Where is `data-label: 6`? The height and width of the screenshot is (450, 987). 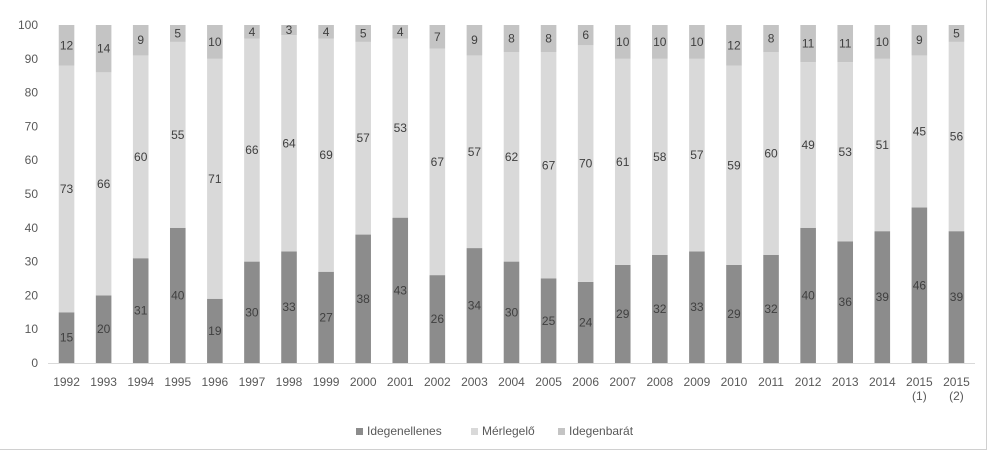 data-label: 6 is located at coordinates (585, 35).